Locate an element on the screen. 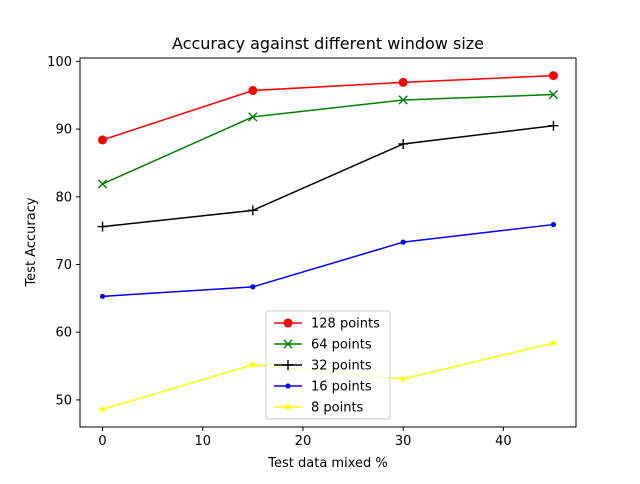 This screenshot has height=484, width=640. series-line-128-points is located at coordinates (328, 107).